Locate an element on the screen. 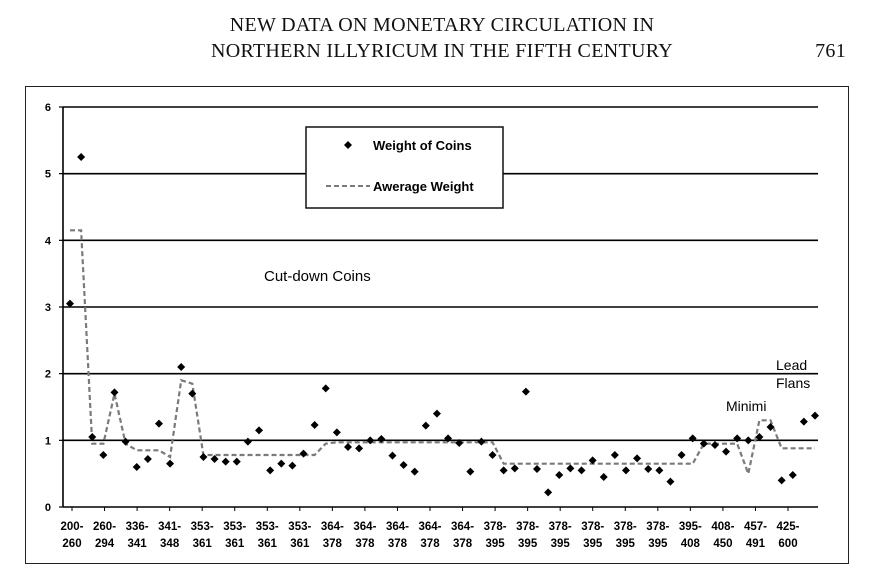  y-tick-label: 1 is located at coordinates (48, 441).